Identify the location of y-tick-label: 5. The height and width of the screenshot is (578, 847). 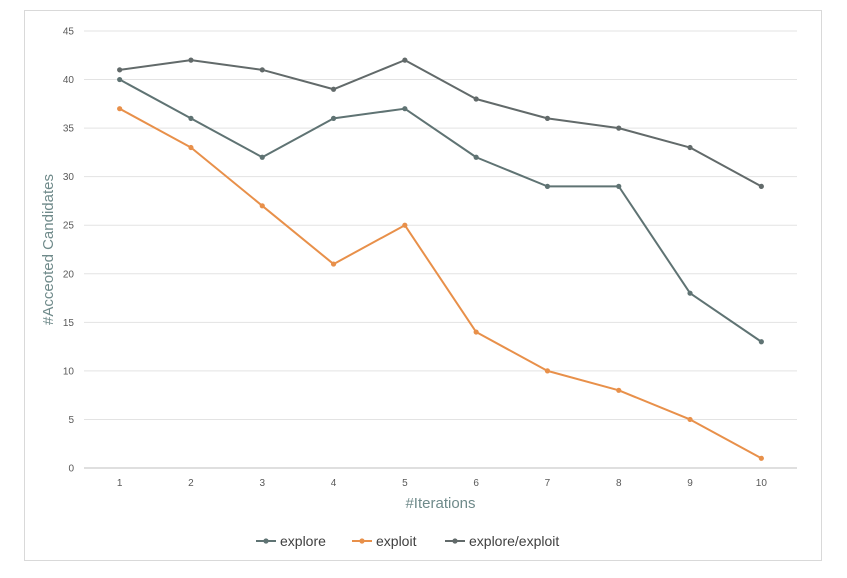
(71, 420).